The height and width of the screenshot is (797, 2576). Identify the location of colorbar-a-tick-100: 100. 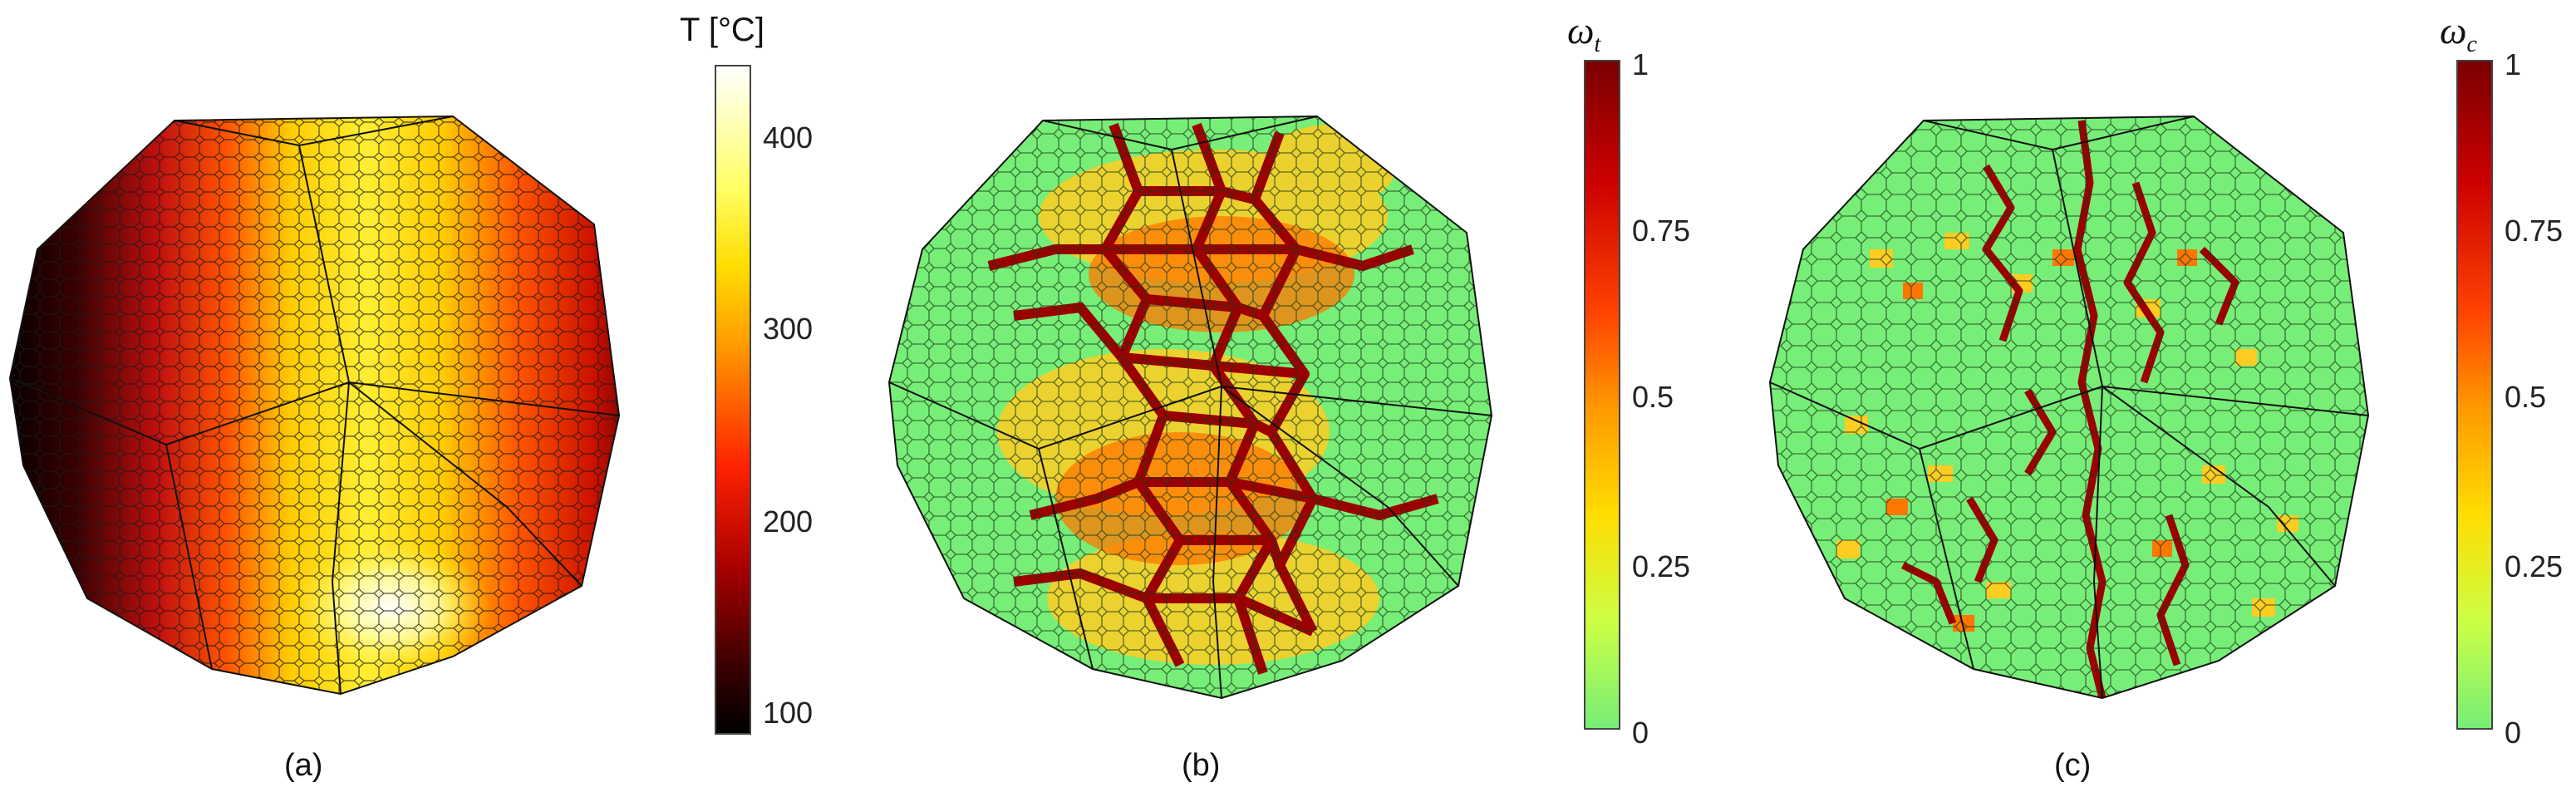
(788, 713).